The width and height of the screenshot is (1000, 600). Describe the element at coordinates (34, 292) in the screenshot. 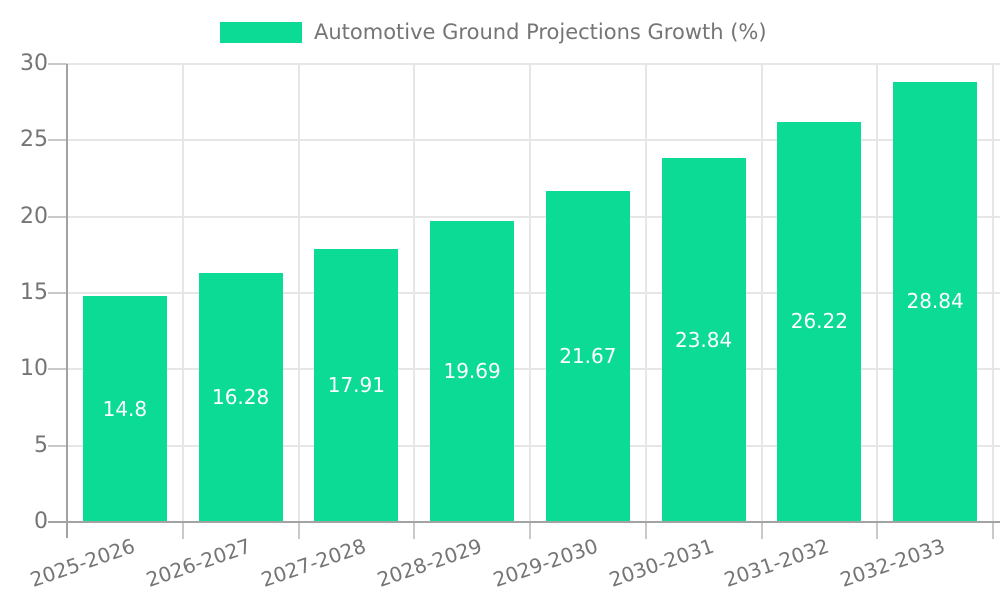

I see `y-tick-label: 15` at that location.